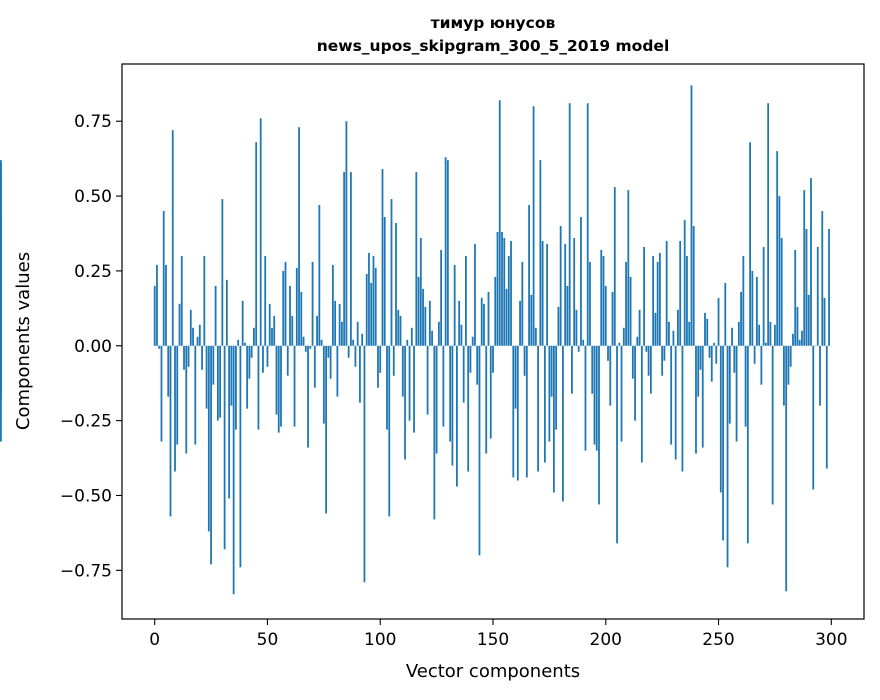 The height and width of the screenshot is (700, 880). I want to click on x-axis-label: Vector components, so click(493, 671).